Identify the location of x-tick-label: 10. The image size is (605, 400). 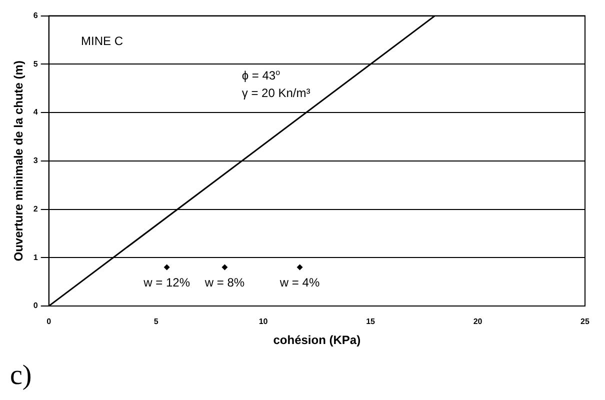
(263, 321).